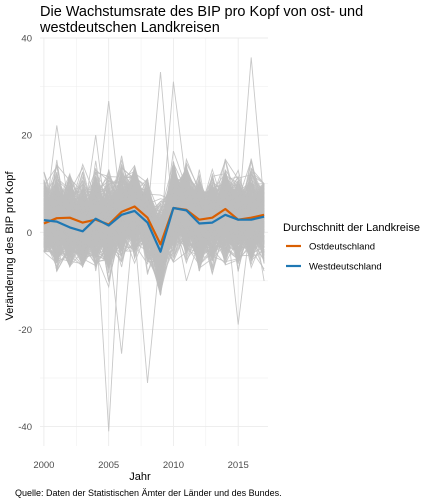  What do you see at coordinates (108, 465) in the screenshot?
I see `x-tick-label: 2005` at bounding box center [108, 465].